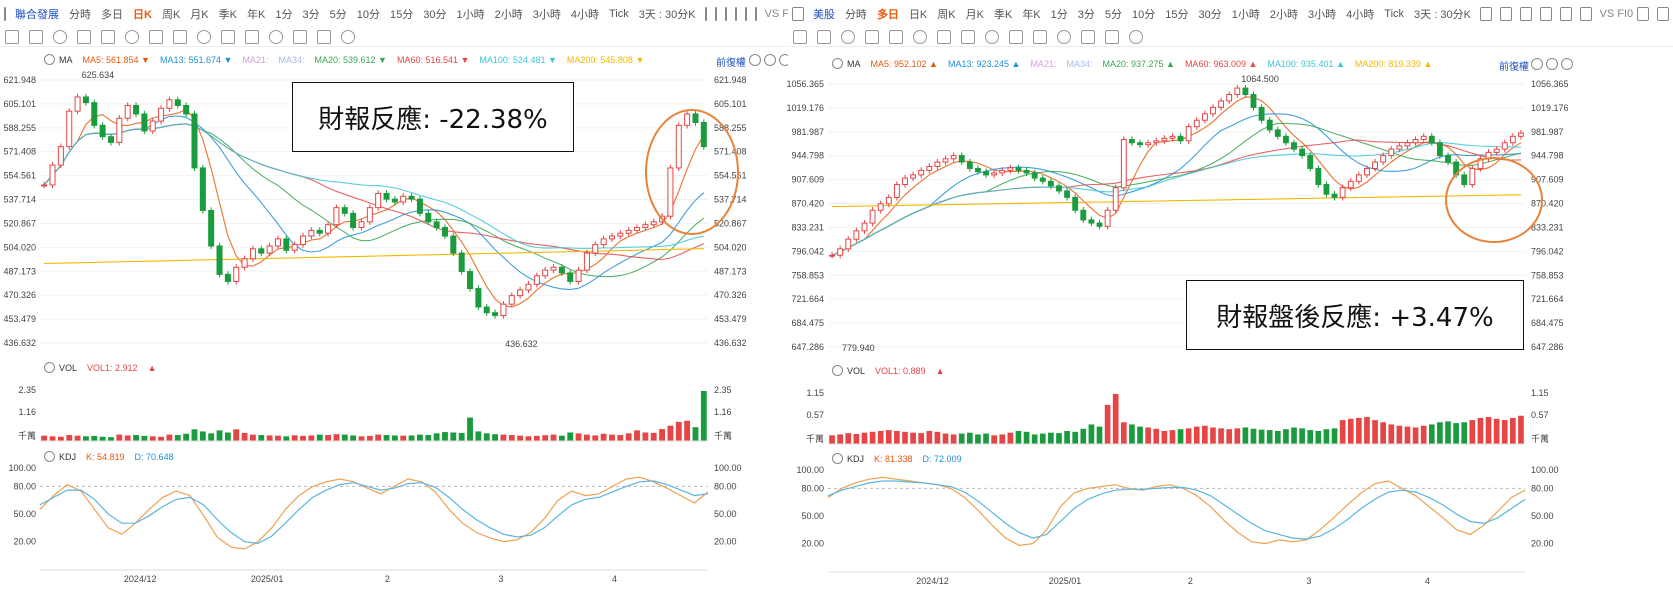 The image size is (1673, 610). I want to click on compare-label: VS FI0, so click(1616, 14).